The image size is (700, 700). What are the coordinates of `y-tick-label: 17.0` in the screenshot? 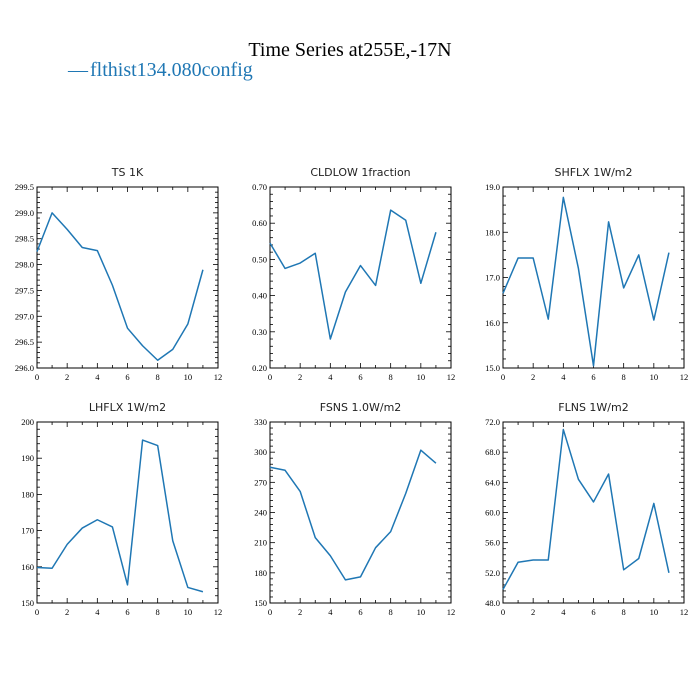 It's located at (492, 278).